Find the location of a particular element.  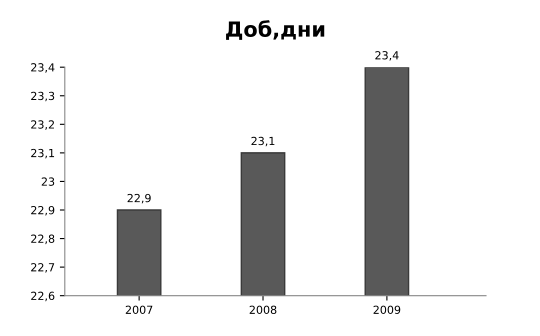

x-tick-label: 2007 is located at coordinates (139, 310).